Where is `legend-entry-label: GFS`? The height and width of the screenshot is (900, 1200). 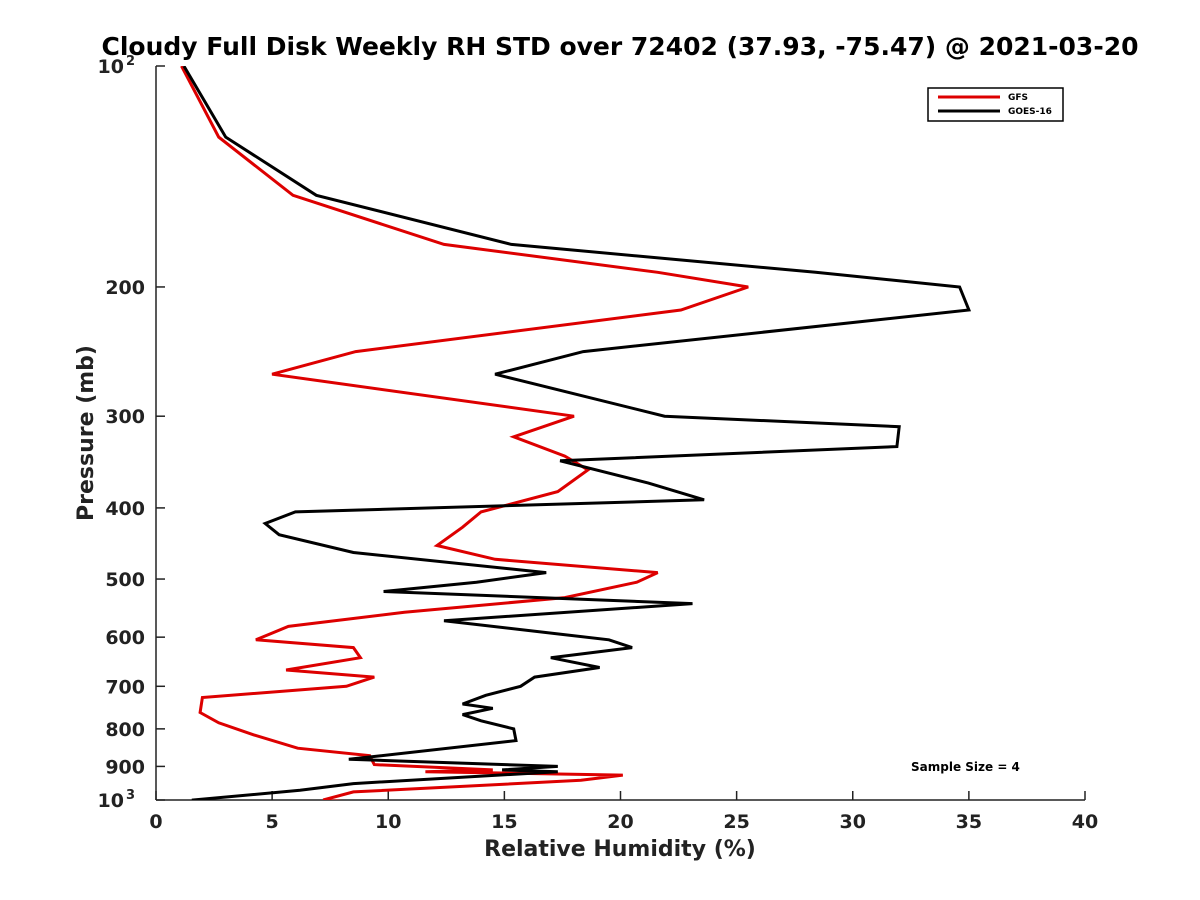 legend-entry-label: GFS is located at coordinates (1018, 98).